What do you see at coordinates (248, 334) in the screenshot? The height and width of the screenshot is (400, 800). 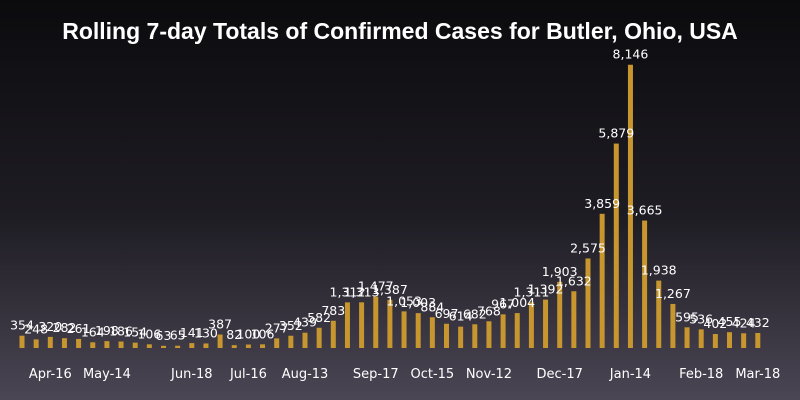 I see `bar-value-label: 100` at bounding box center [248, 334].